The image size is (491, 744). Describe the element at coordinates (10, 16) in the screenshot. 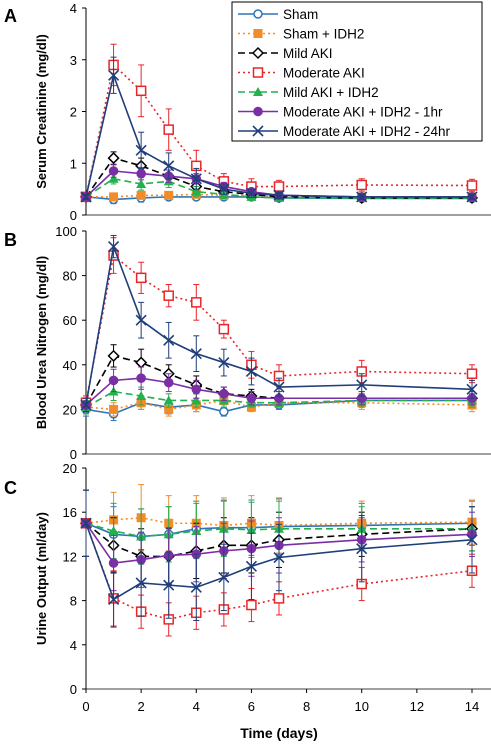

I see `panel-letter: A` at that location.